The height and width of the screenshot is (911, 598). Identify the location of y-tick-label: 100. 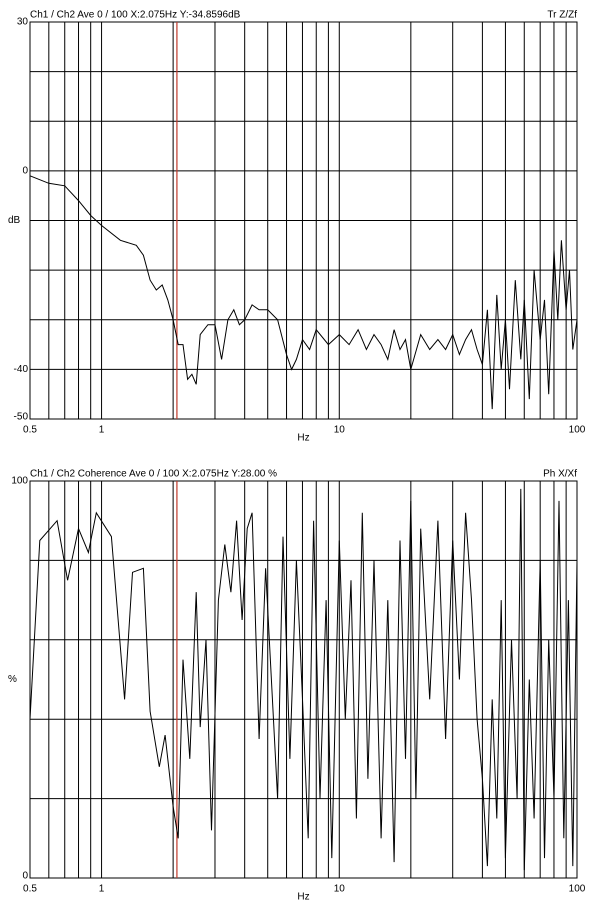
(19, 481).